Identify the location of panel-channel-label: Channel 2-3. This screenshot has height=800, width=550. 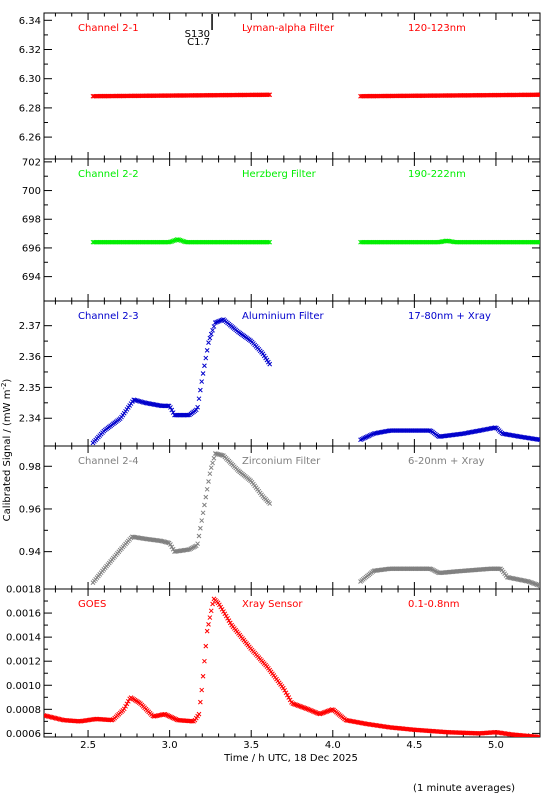
(108, 316).